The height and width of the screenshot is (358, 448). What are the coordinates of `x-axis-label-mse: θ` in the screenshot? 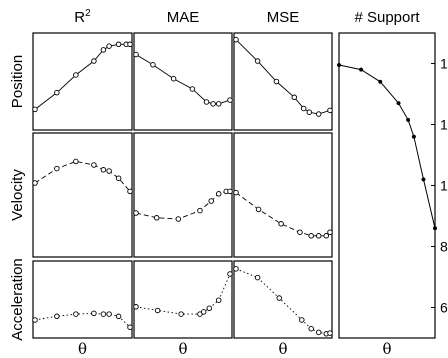 It's located at (282, 349).